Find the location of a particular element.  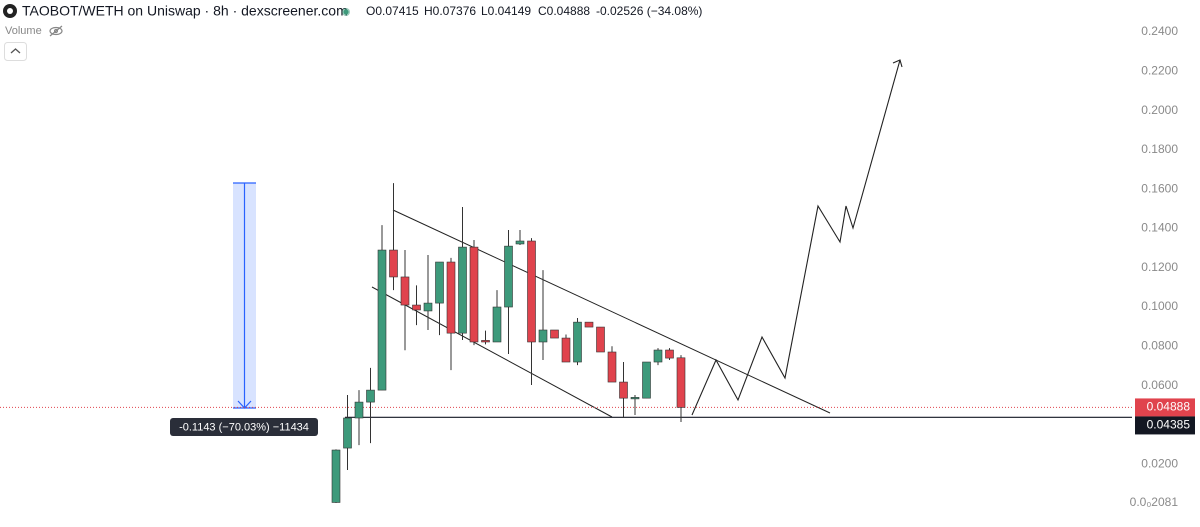

ohlc-low: L0.04149 is located at coordinates (506, 11).